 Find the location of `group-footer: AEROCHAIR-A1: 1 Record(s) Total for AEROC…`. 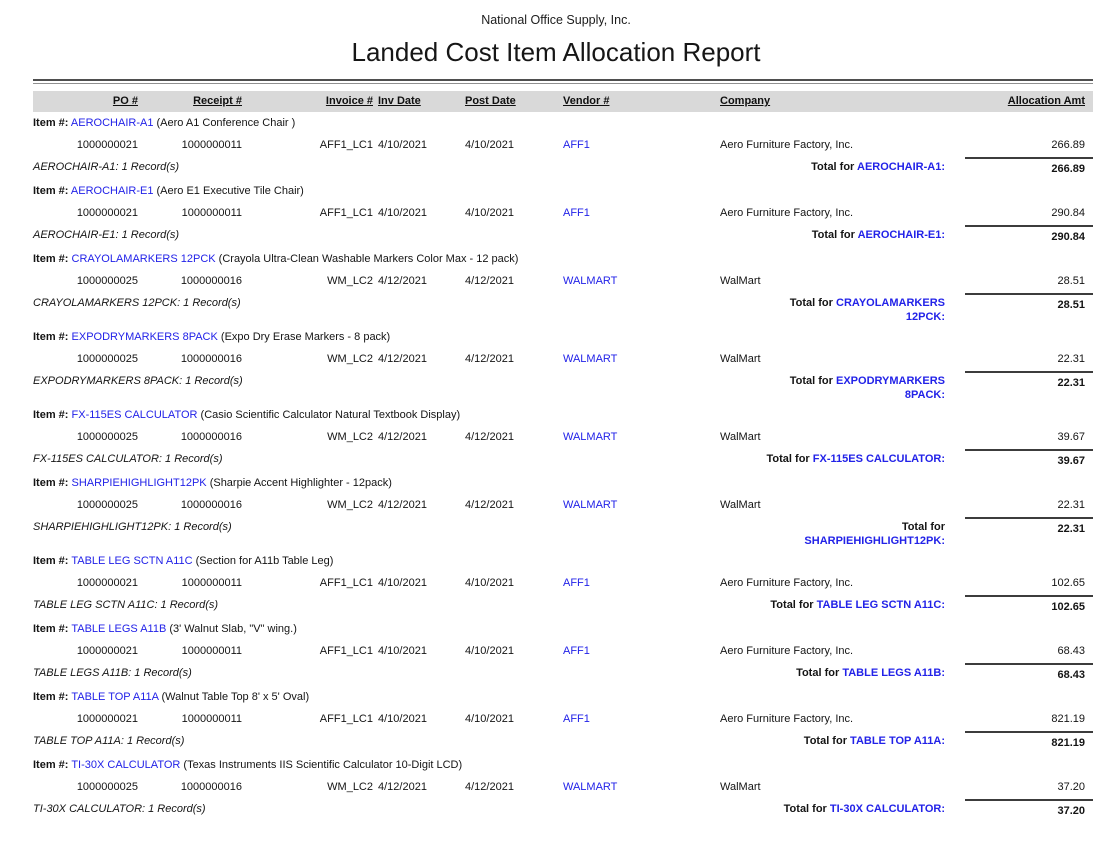

group-footer: AEROCHAIR-A1: 1 Record(s) Total for AEROC… is located at coordinates (563, 167).